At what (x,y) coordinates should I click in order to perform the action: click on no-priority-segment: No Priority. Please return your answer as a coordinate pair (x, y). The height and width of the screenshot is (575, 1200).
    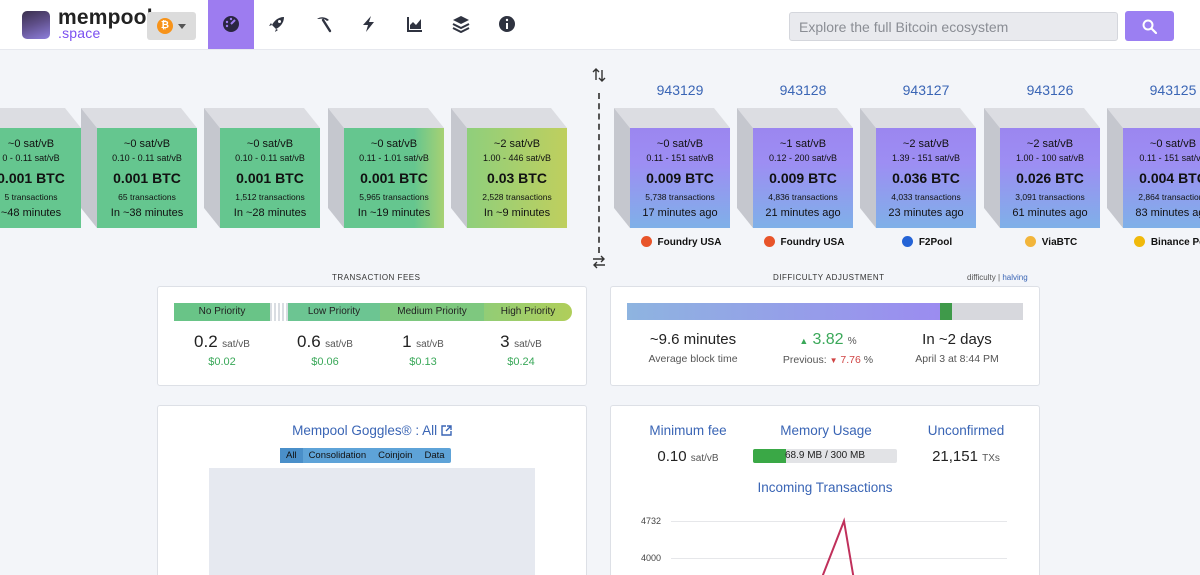
    Looking at the image, I should click on (222, 312).